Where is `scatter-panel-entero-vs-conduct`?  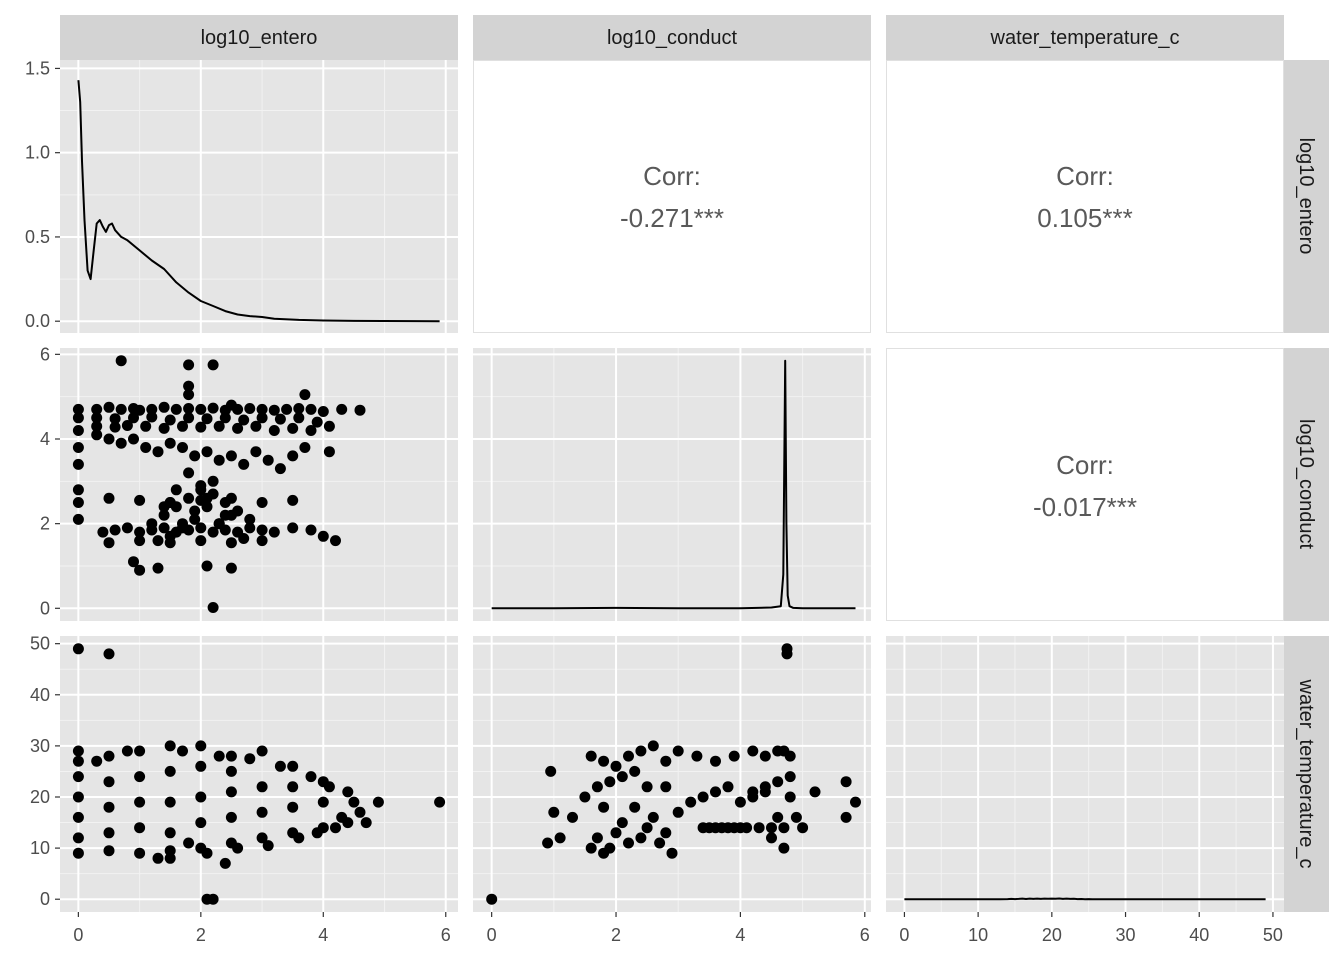 scatter-panel-entero-vs-conduct is located at coordinates (259, 484).